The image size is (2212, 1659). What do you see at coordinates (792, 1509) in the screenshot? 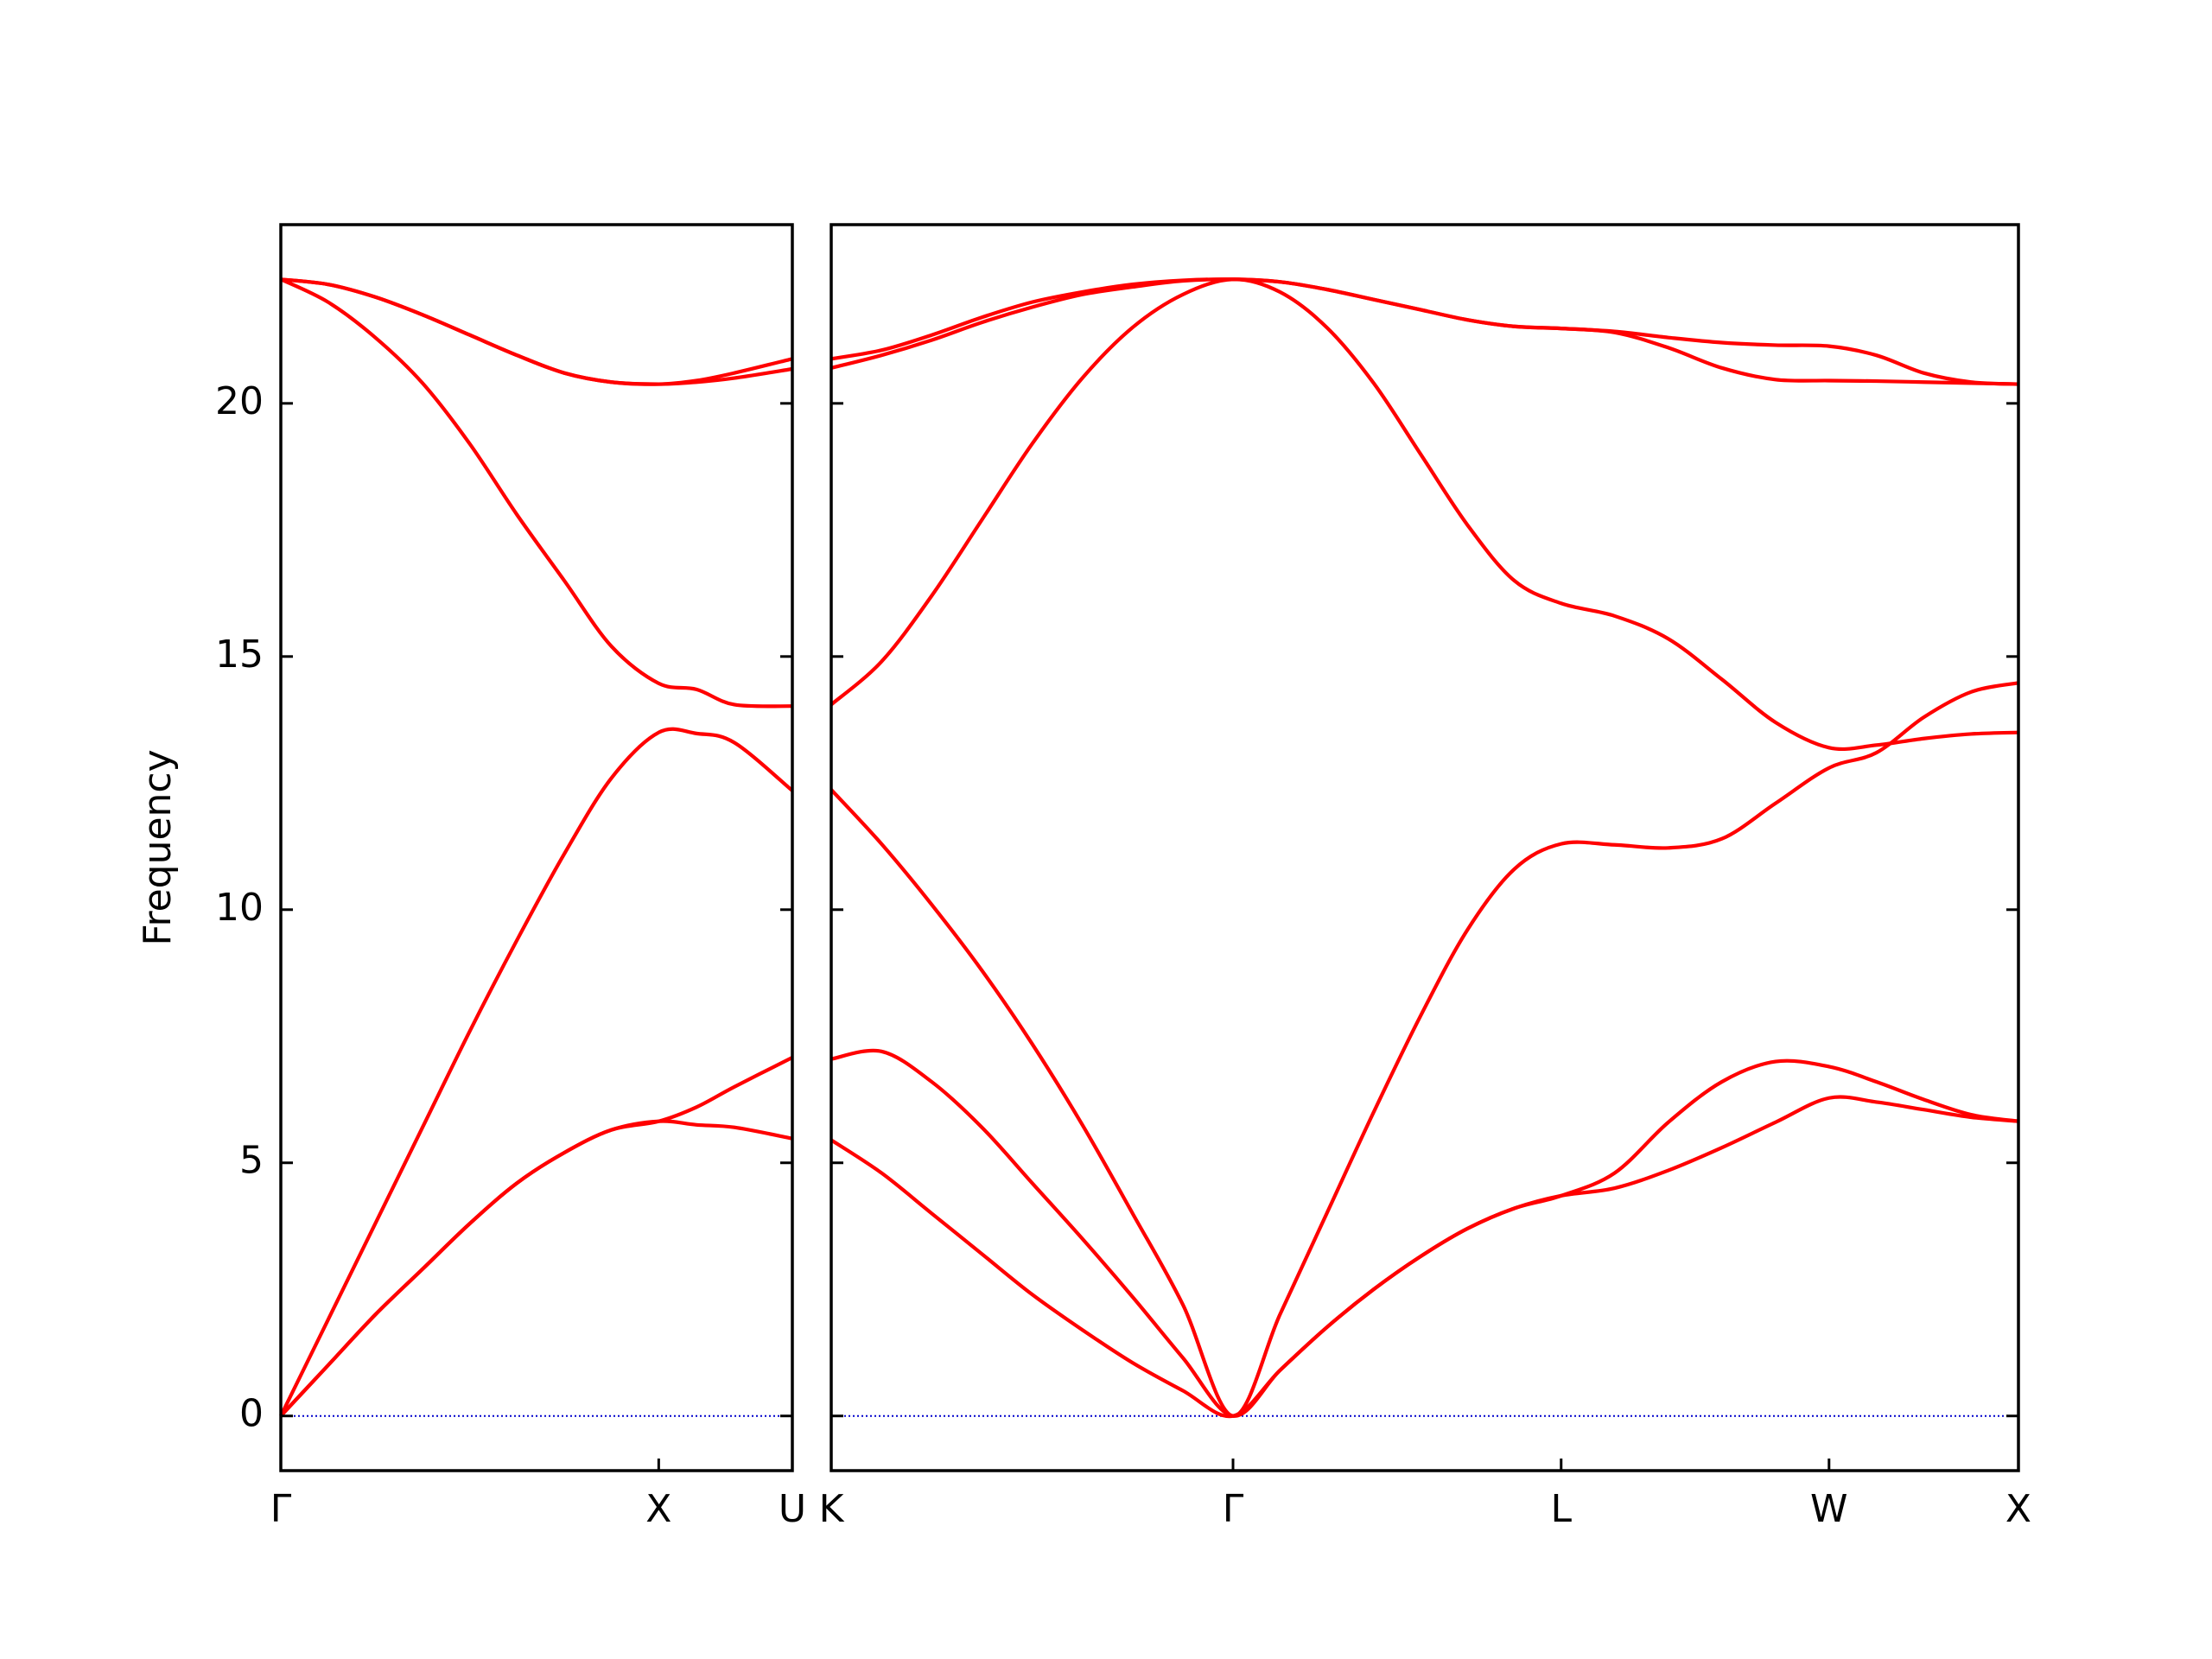
I see `x-tick-label: U` at bounding box center [792, 1509].